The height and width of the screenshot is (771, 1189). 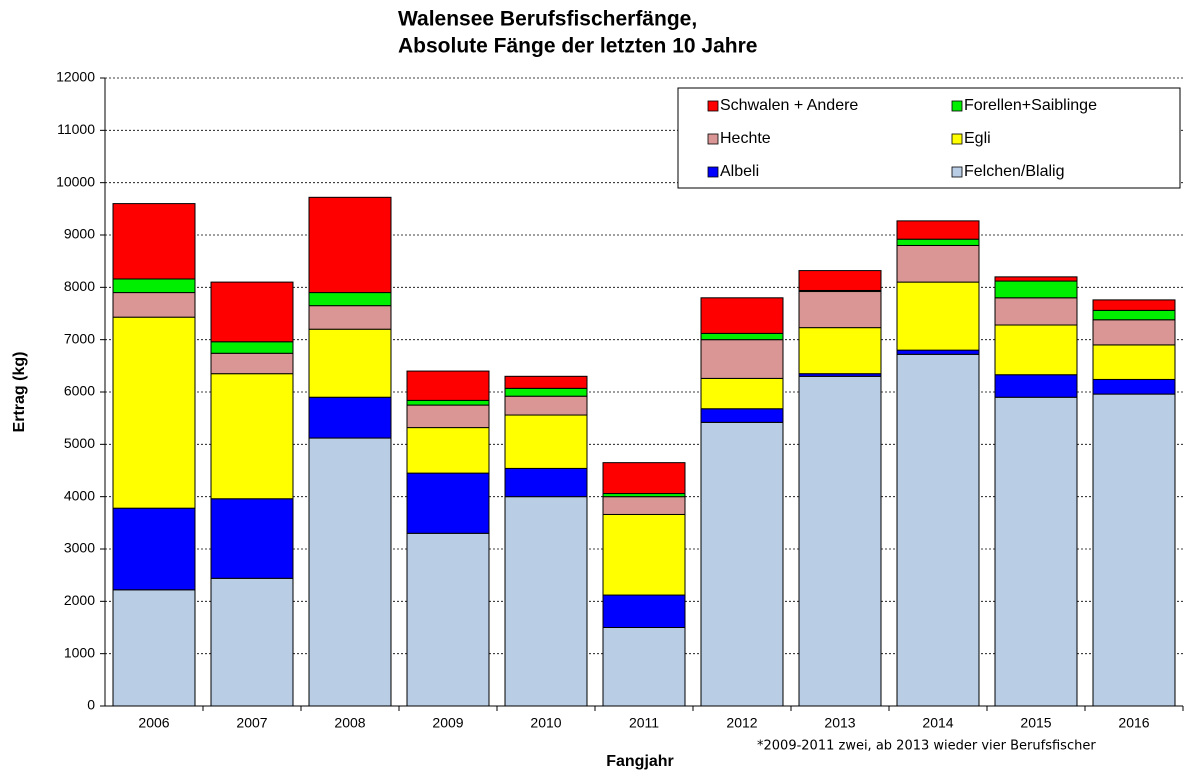 What do you see at coordinates (79, 338) in the screenshot?
I see `y-tick-label: 7000` at bounding box center [79, 338].